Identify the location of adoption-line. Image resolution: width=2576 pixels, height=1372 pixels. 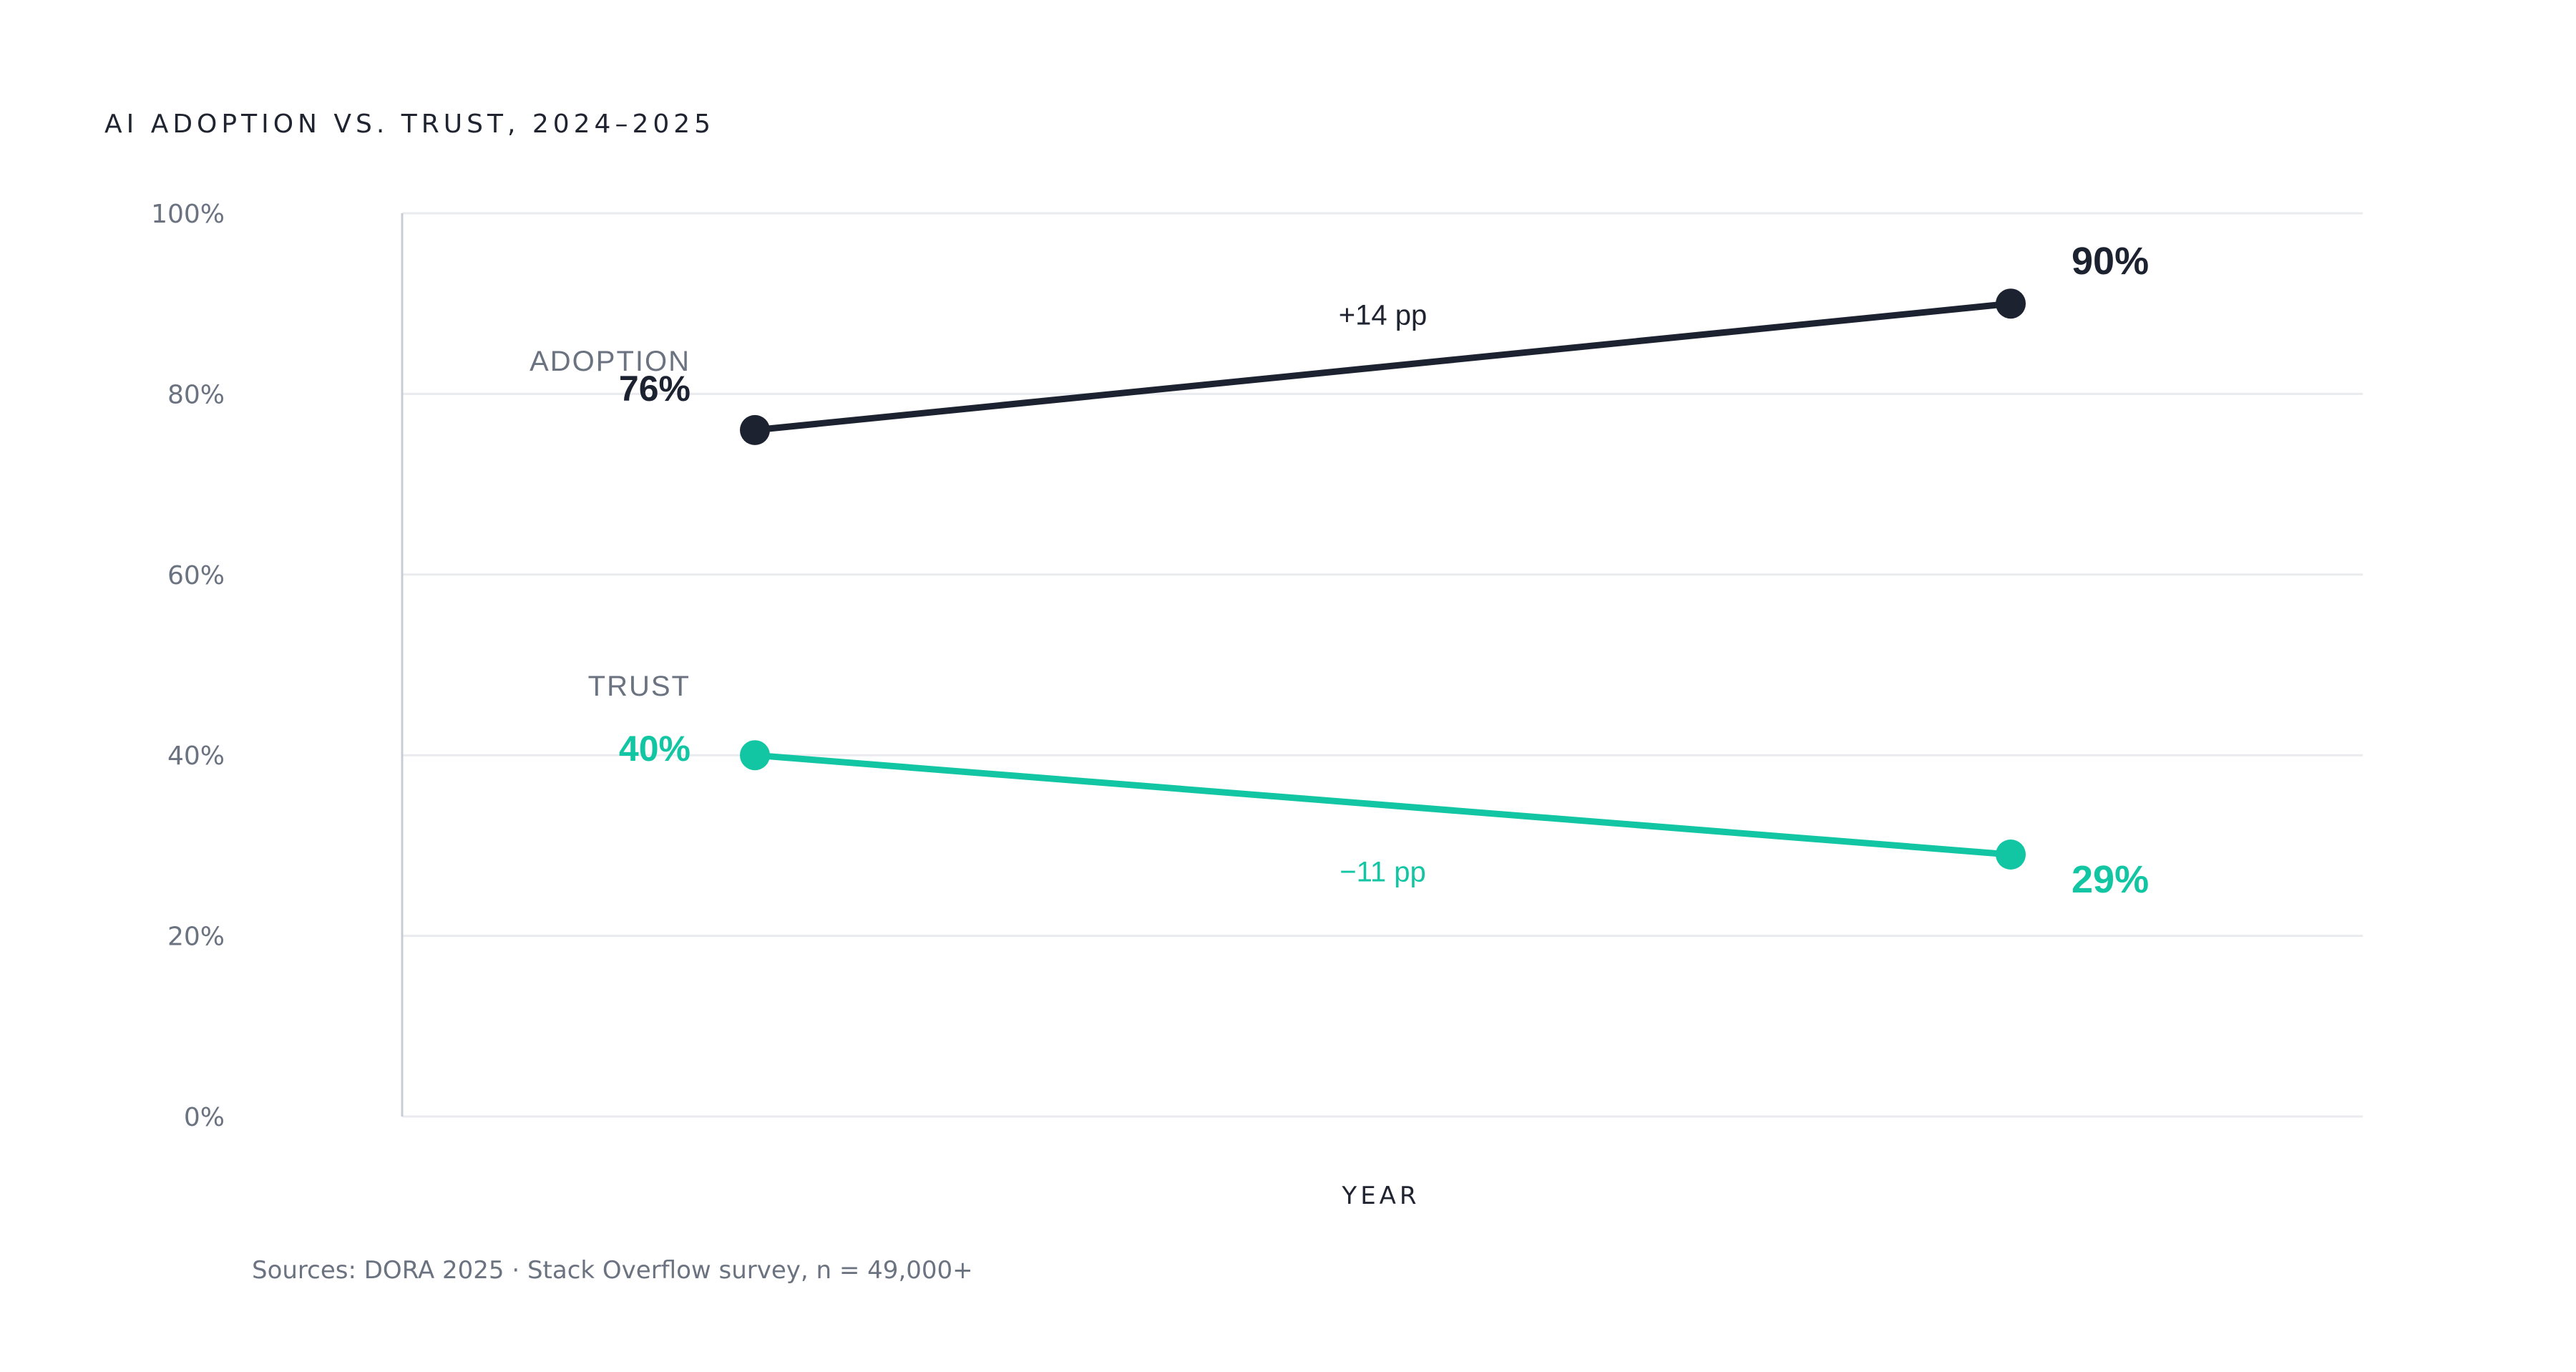
(1382, 367).